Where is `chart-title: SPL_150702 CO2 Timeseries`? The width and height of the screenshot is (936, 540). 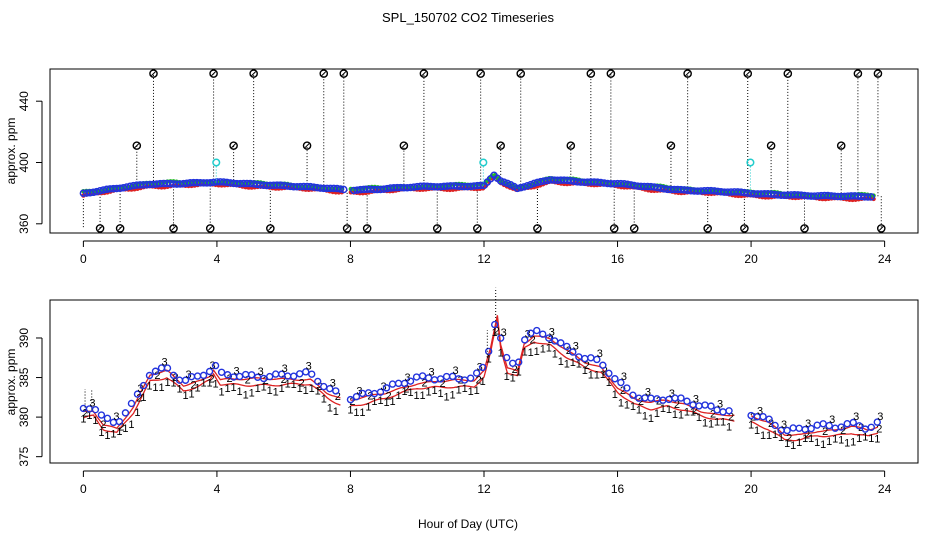 chart-title: SPL_150702 CO2 Timeseries is located at coordinates (468, 17).